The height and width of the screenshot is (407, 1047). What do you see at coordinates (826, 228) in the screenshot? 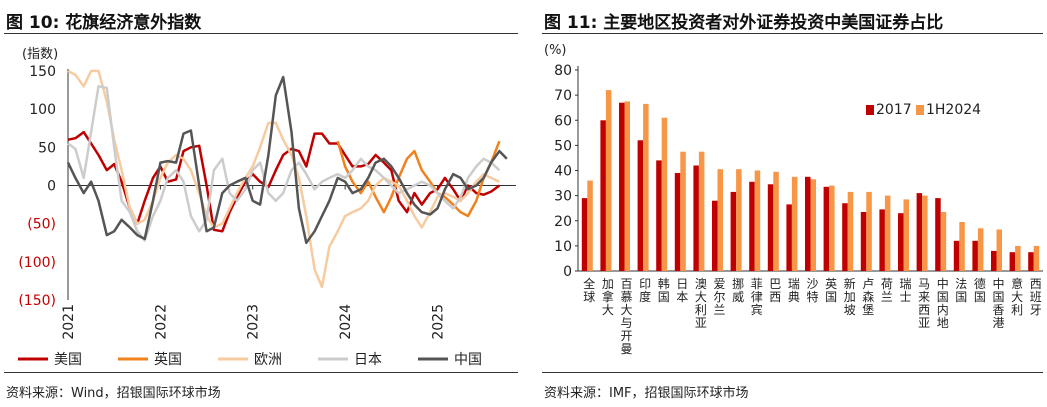
I see `bar-2017-英国` at bounding box center [826, 228].